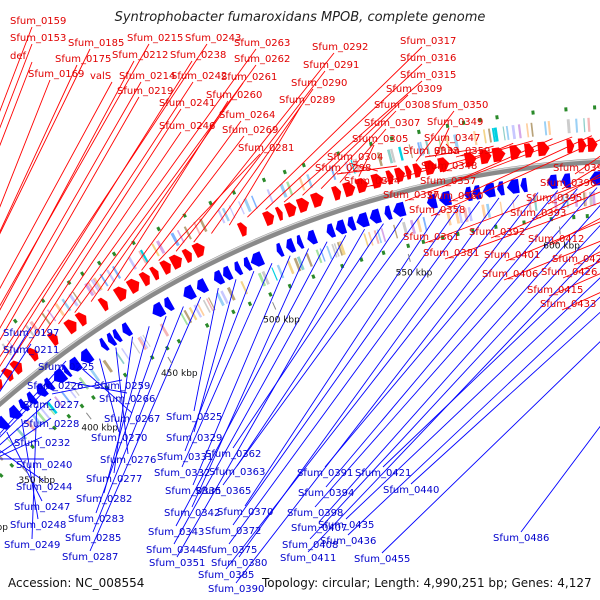 This screenshot has width=600, height=600. I want to click on reverse-gene-label: Sfum_0247, so click(42, 507).